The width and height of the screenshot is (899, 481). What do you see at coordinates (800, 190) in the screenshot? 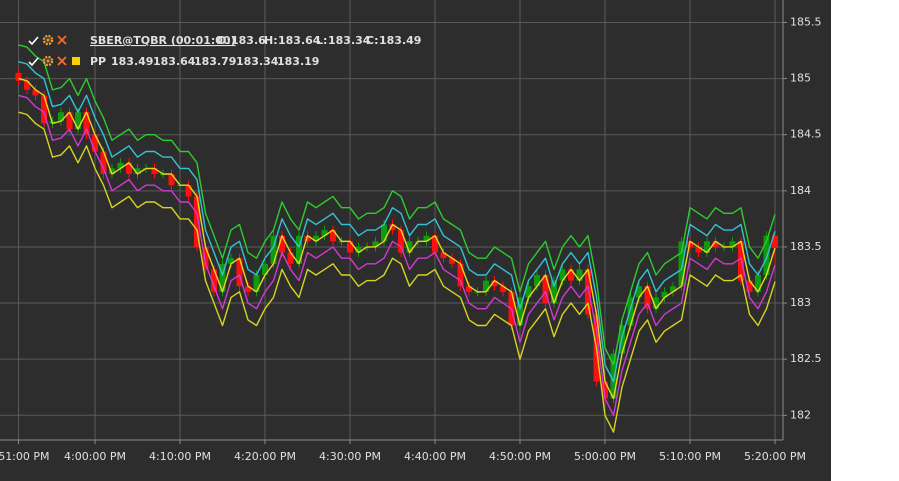
I see `y-tick-label: 184` at bounding box center [800, 190].